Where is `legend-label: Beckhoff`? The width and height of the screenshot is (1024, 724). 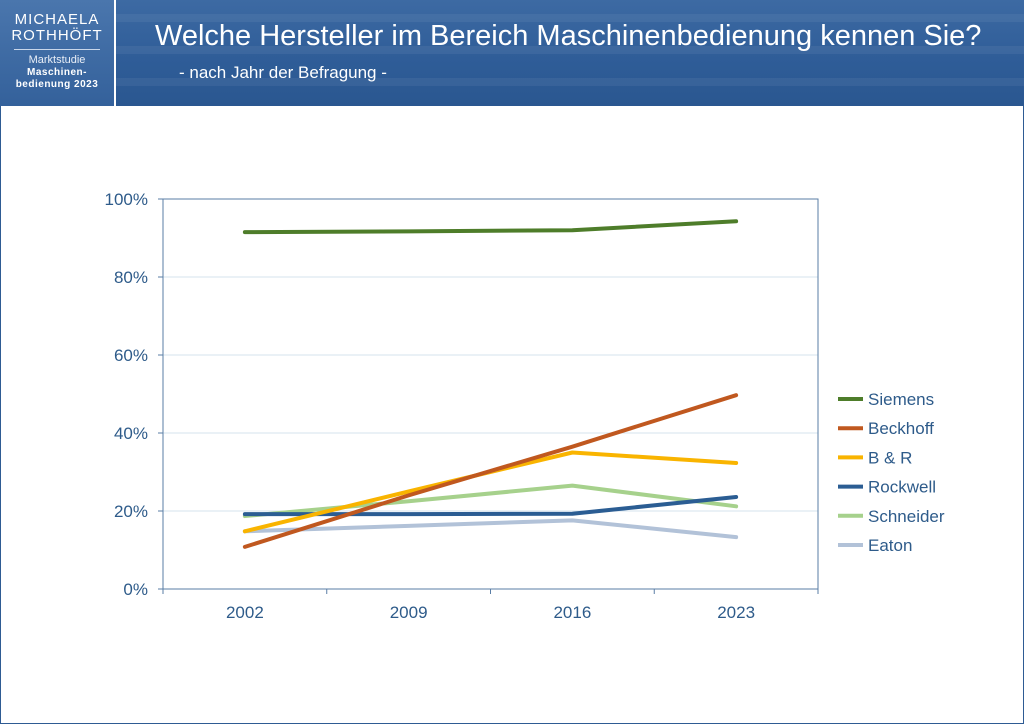
legend-label: Beckhoff is located at coordinates (901, 428).